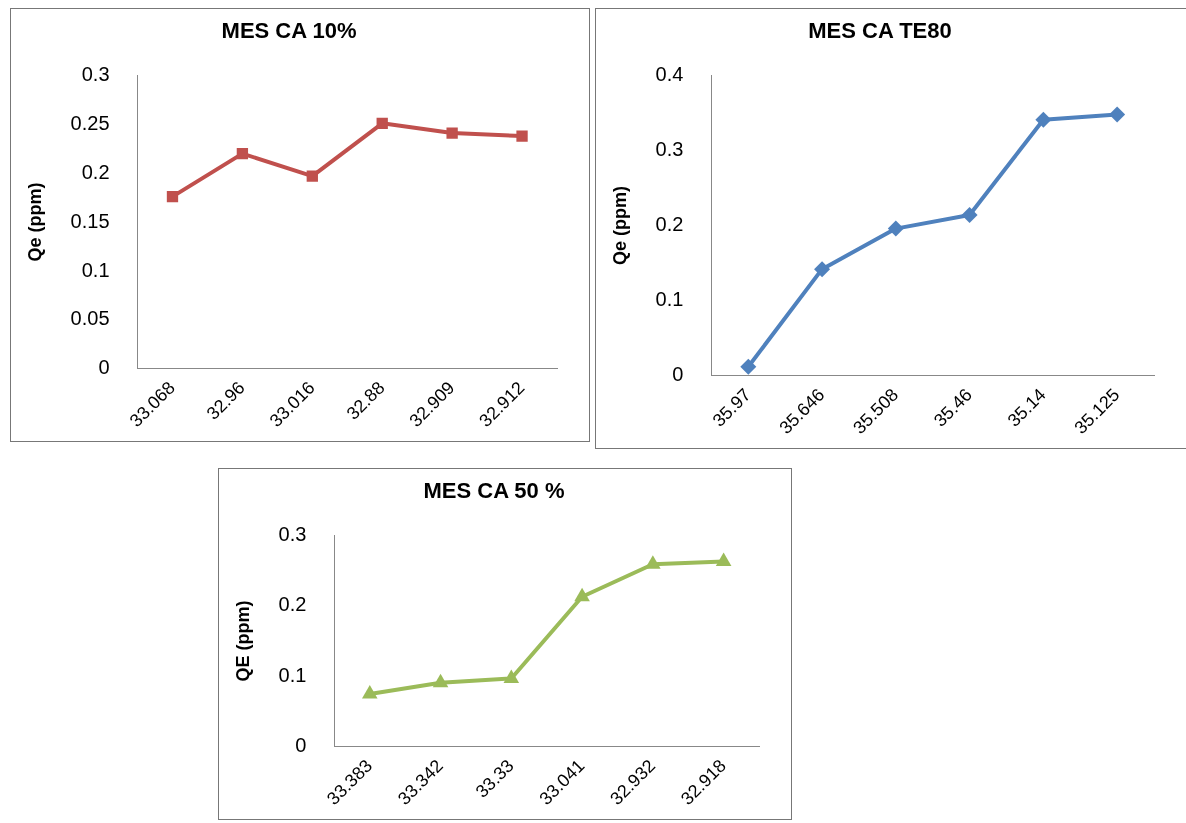  Describe the element at coordinates (289, 31) in the screenshot. I see `chart-title: MES CA 10%` at that location.